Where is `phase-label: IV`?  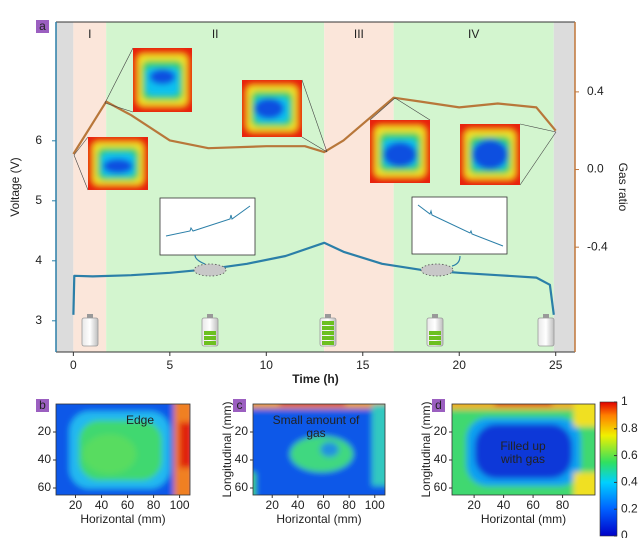
phase-label: IV is located at coordinates (473, 34).